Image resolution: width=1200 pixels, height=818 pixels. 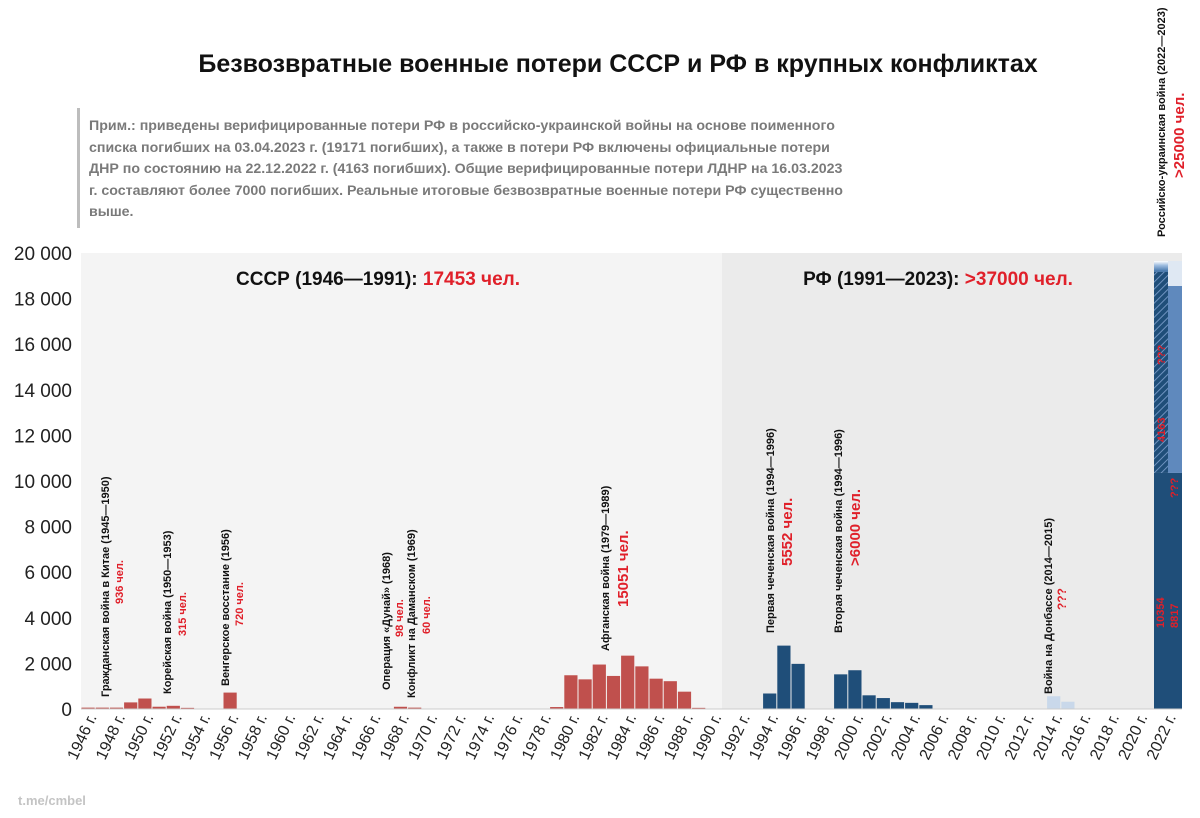 I want to click on stack-segment-dnr, so click(x=1161, y=372).